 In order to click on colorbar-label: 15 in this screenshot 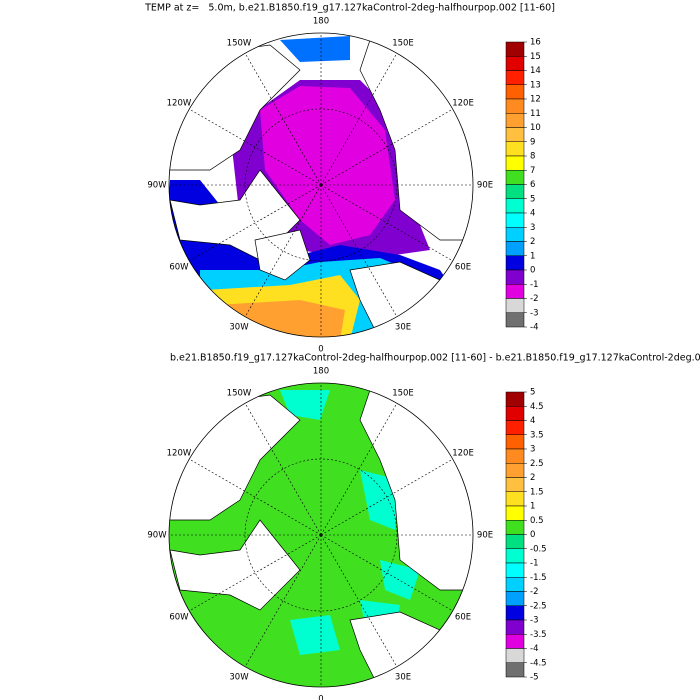, I will do `click(535, 57)`.